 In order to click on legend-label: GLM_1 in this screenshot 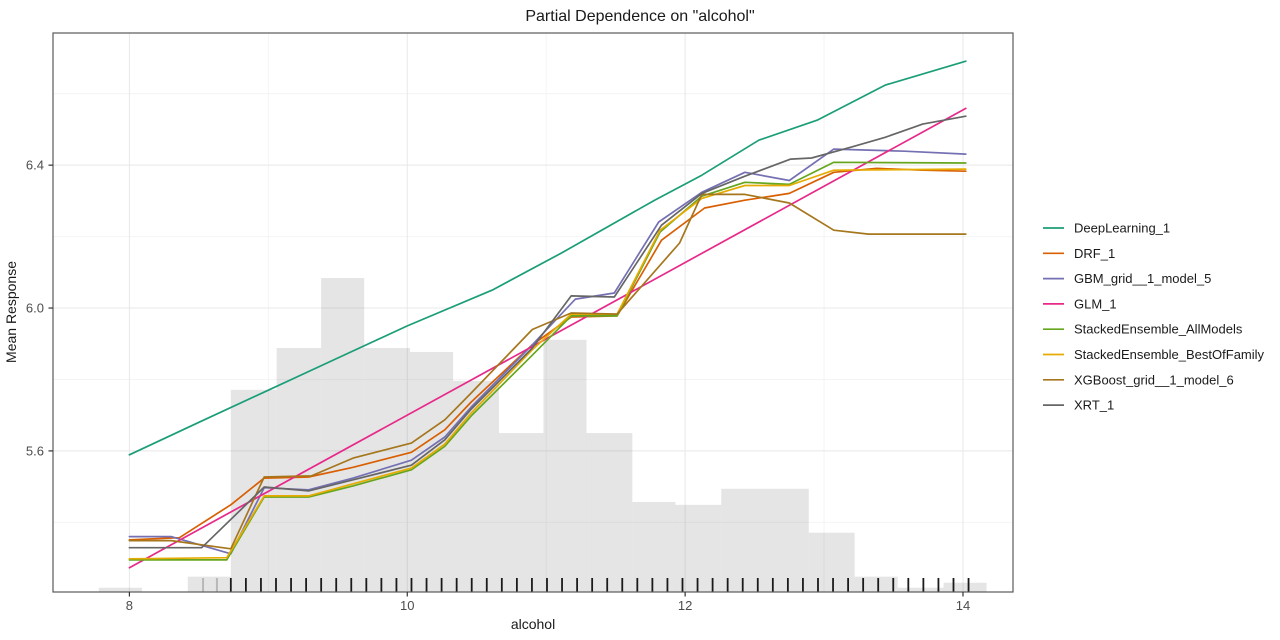, I will do `click(1095, 303)`.